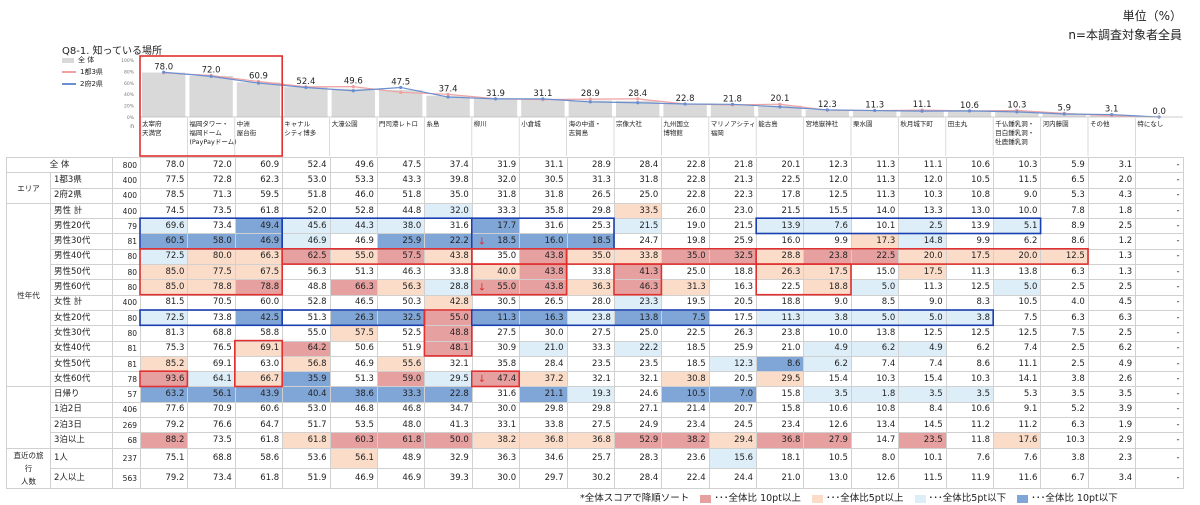 This screenshot has height=505, width=1200. What do you see at coordinates (81, 211) in the screenshot?
I see `row-label: 男性 計` at bounding box center [81, 211].